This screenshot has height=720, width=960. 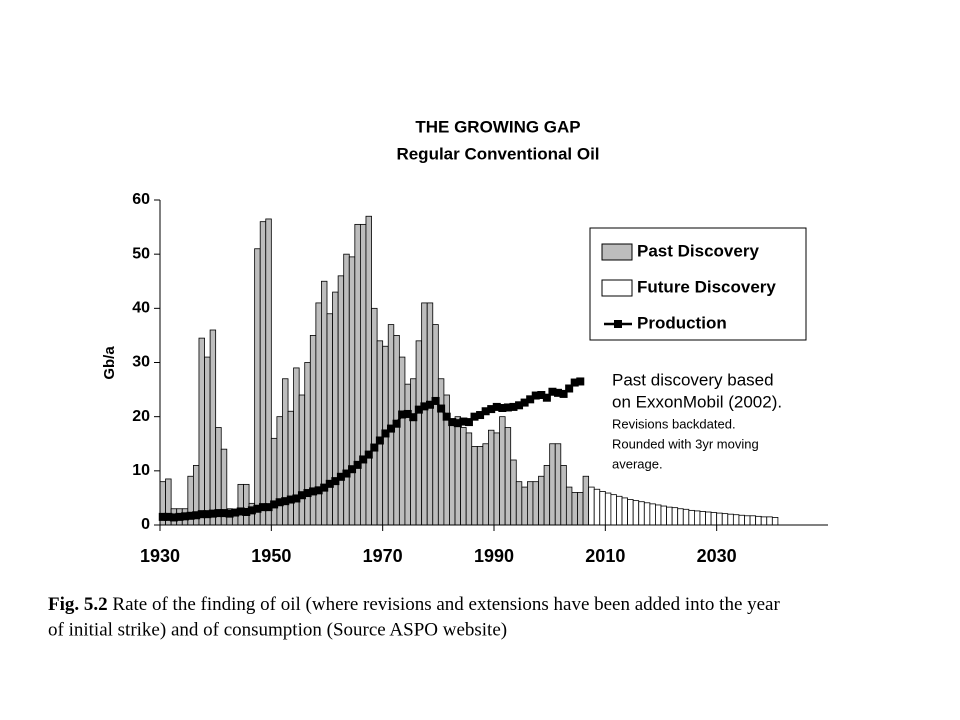 I want to click on y-tick-label: 30, so click(x=141, y=362).